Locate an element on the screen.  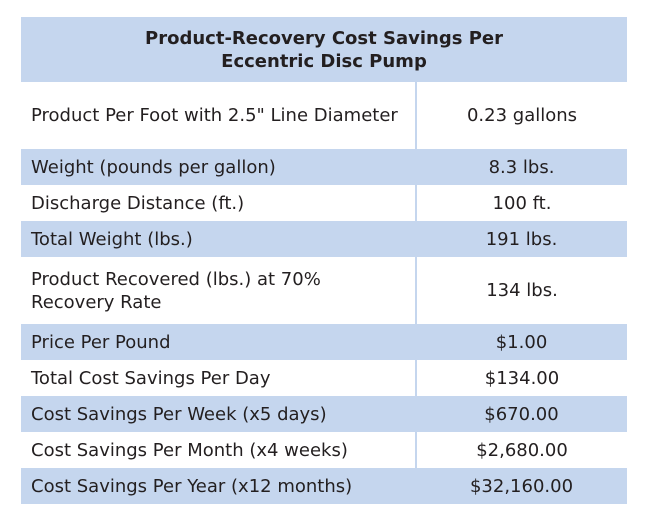
row-label: Cost Savings Per Month (x4 weeks) is located at coordinates (219, 450).